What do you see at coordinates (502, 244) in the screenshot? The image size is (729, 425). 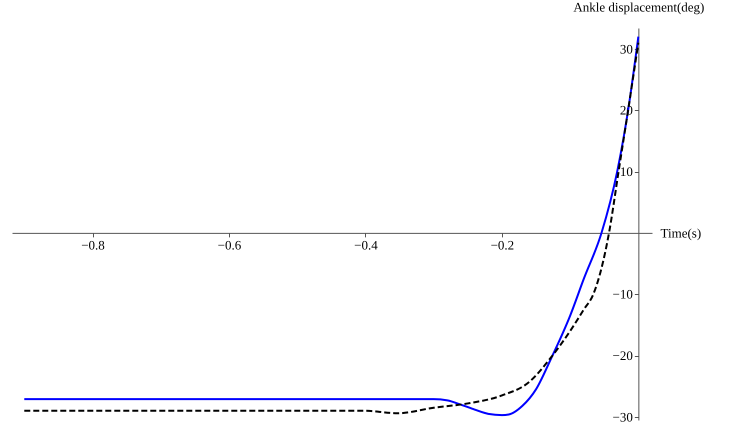 I see `x-tick-label: −0.2` at bounding box center [502, 244].